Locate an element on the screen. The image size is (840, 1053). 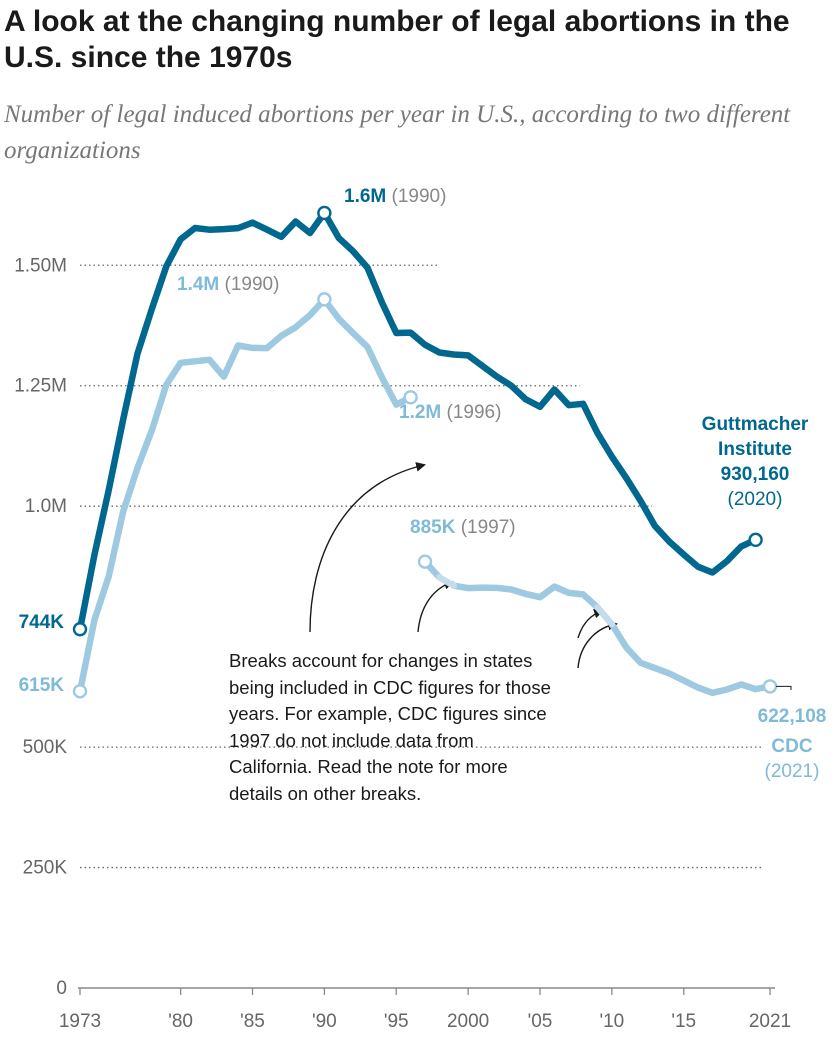
label-cdc-1997: 885K (1997) is located at coordinates (463, 527).